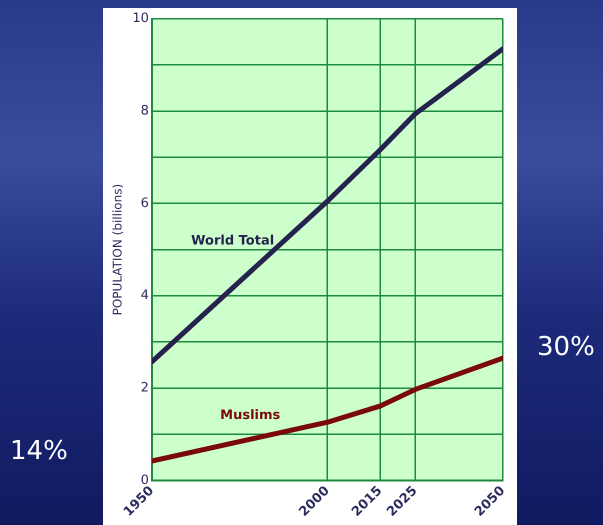 The width and height of the screenshot is (603, 525). What do you see at coordinates (232, 241) in the screenshot?
I see `series-label: World Total` at bounding box center [232, 241].